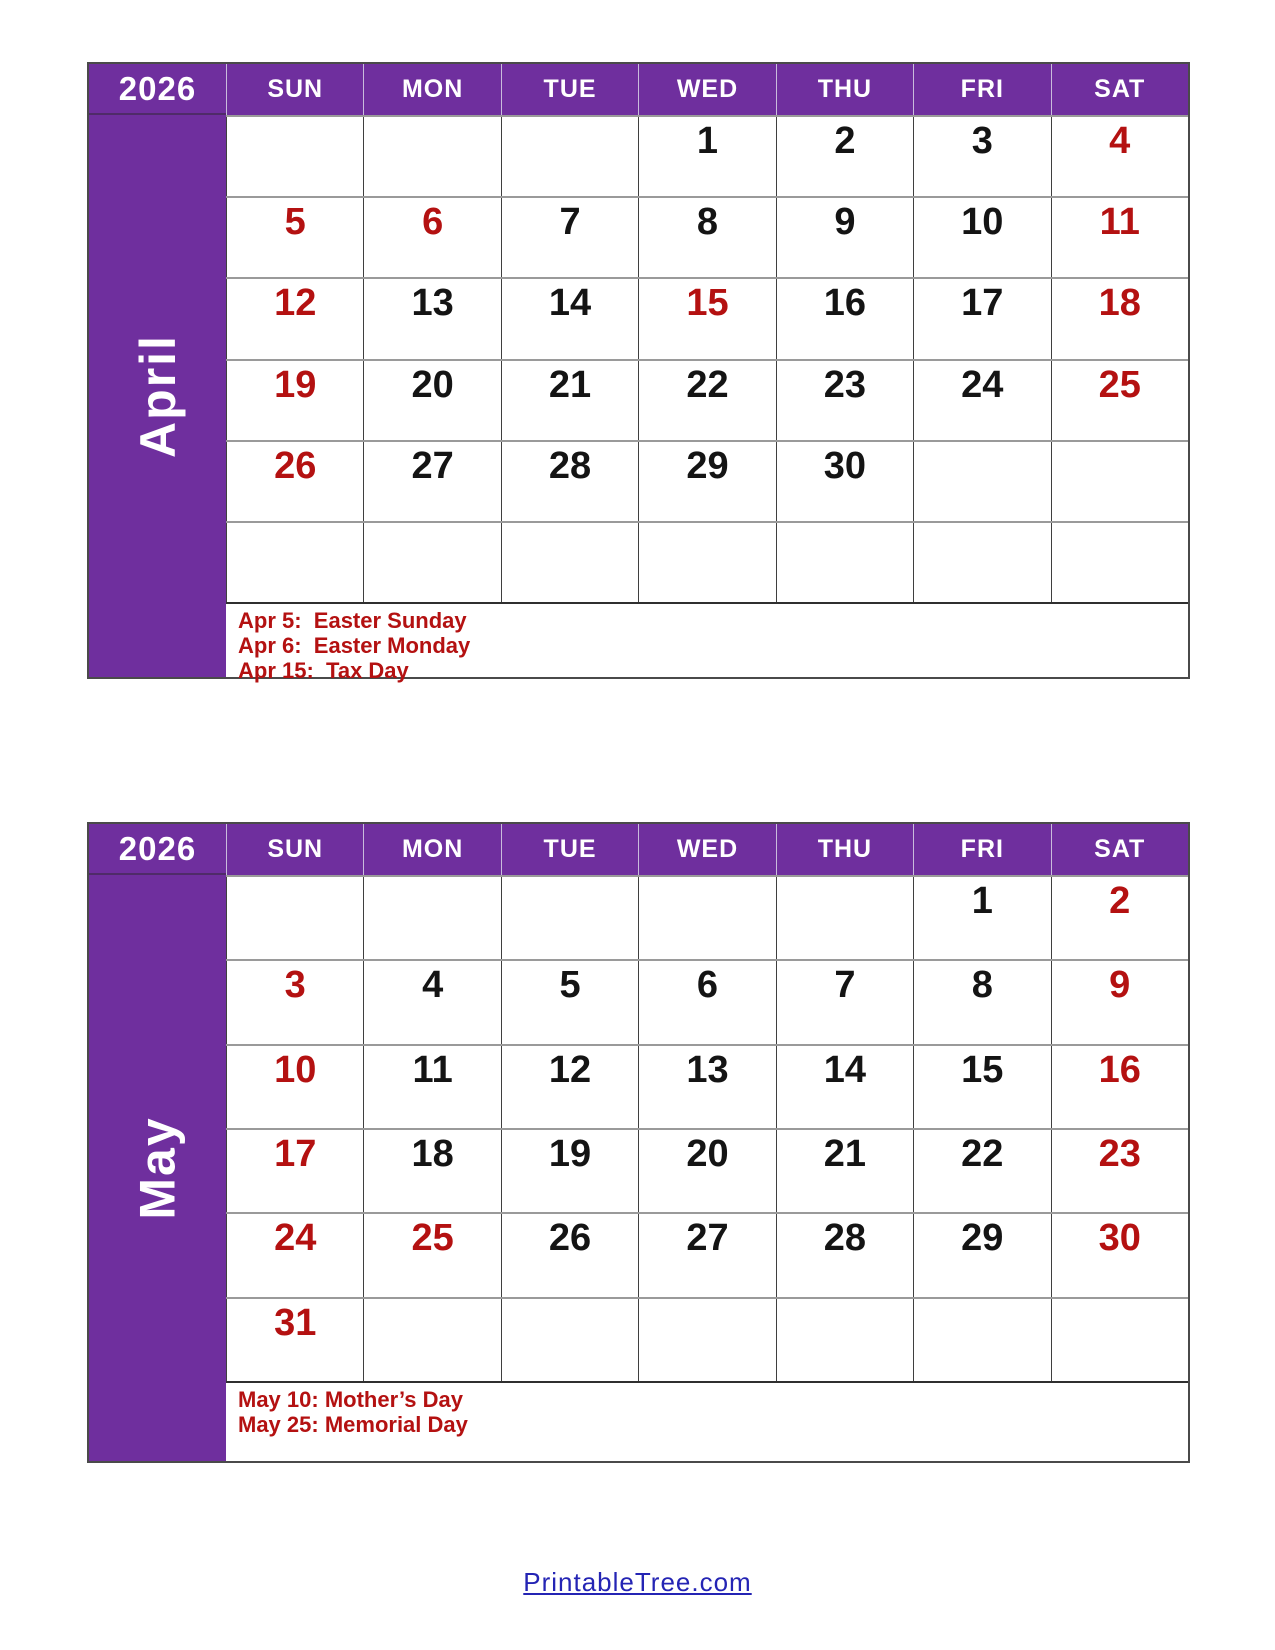 This screenshot has height=1650, width=1275. I want to click on holiday-entry: Apr 5: Easter Sunday, so click(352, 620).